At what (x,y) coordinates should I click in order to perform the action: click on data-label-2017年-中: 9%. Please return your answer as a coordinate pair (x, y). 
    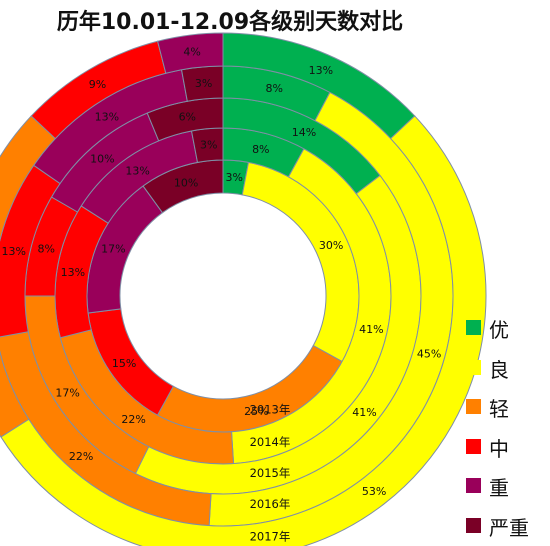
    Looking at the image, I should click on (97, 84).